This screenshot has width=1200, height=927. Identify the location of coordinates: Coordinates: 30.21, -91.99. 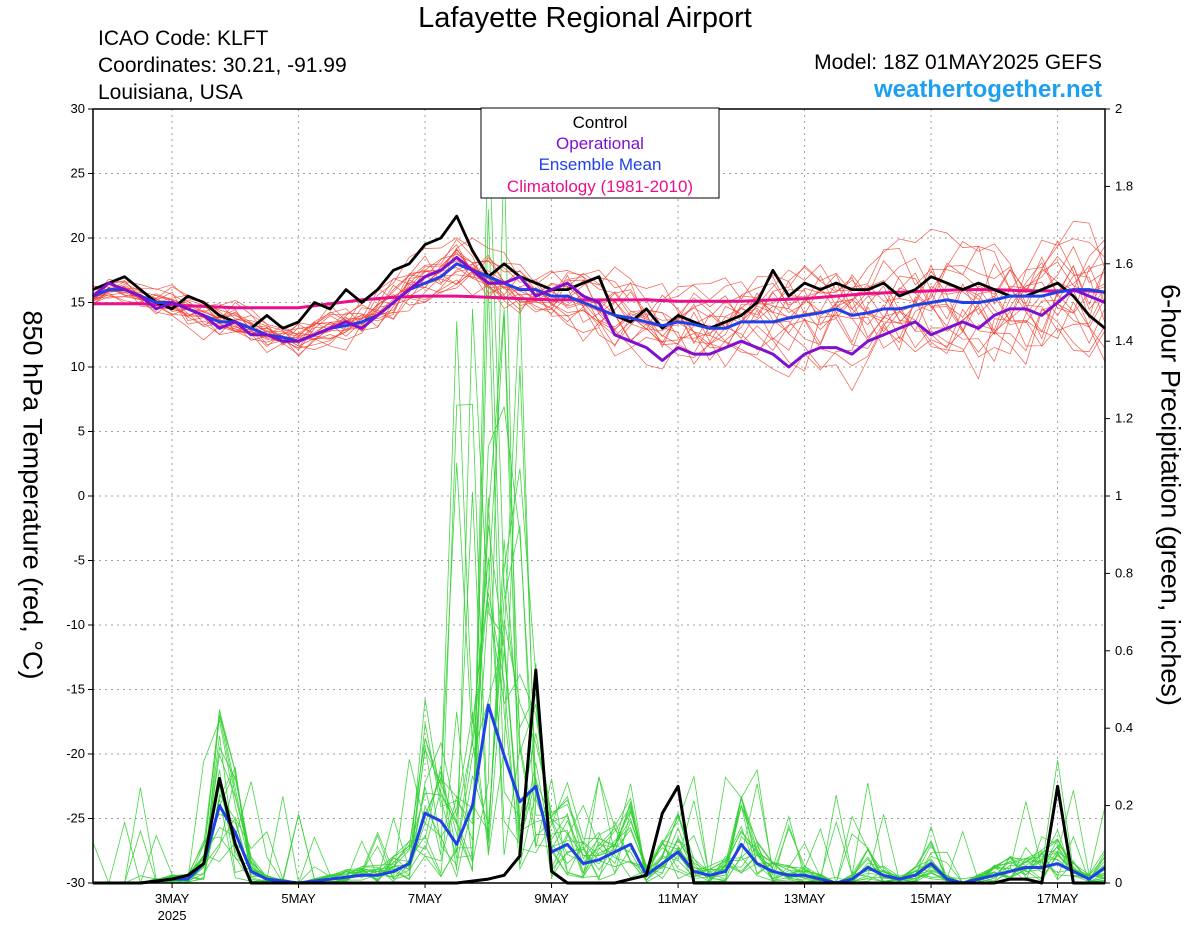
(222, 65).